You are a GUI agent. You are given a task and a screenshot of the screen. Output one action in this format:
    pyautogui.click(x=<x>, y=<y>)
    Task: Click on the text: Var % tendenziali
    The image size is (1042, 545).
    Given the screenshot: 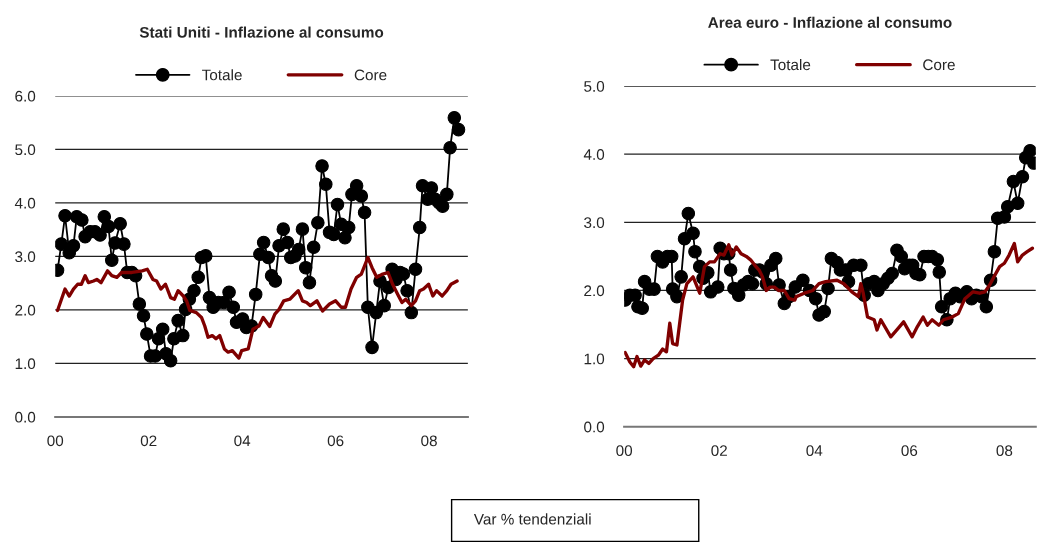 What is the action you would take?
    pyautogui.click(x=532, y=519)
    